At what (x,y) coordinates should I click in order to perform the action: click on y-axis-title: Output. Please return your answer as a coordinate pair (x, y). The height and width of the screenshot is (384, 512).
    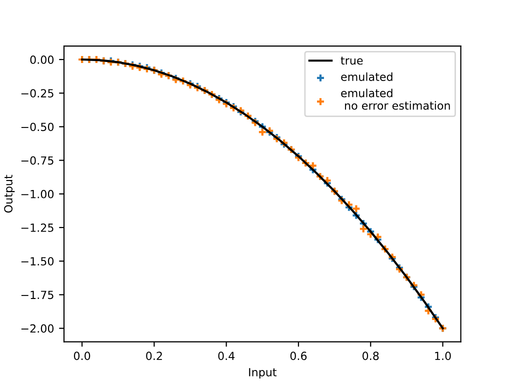
    Looking at the image, I should click on (9, 193).